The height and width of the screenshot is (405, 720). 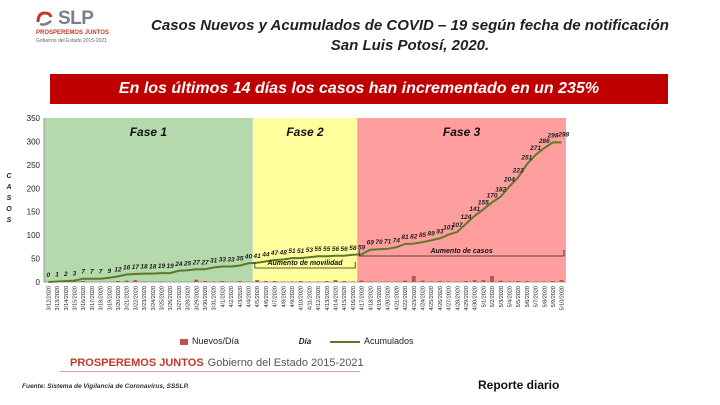 What do you see at coordinates (35, 259) in the screenshot?
I see `y-tick-label: 50` at bounding box center [35, 259].